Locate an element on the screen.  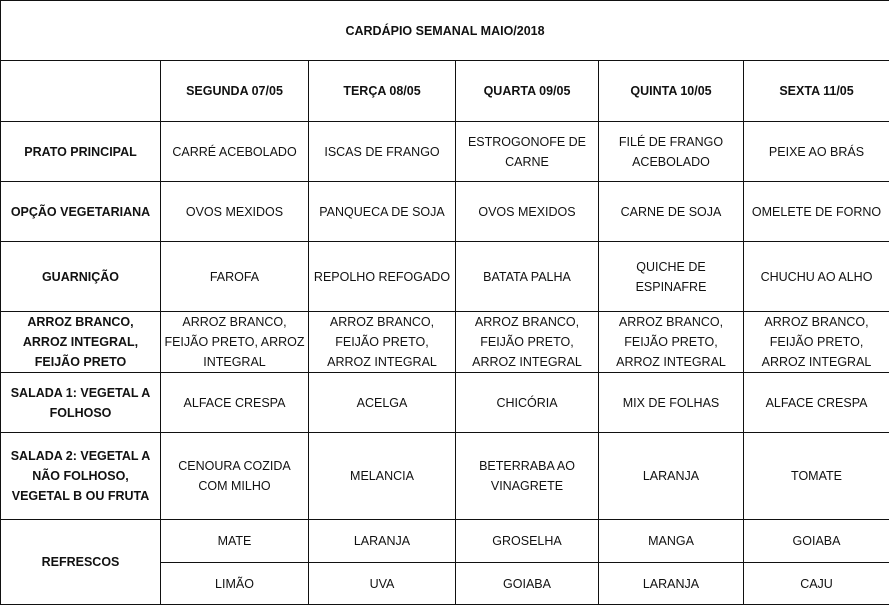
menu-cell: MANGA is located at coordinates (671, 541).